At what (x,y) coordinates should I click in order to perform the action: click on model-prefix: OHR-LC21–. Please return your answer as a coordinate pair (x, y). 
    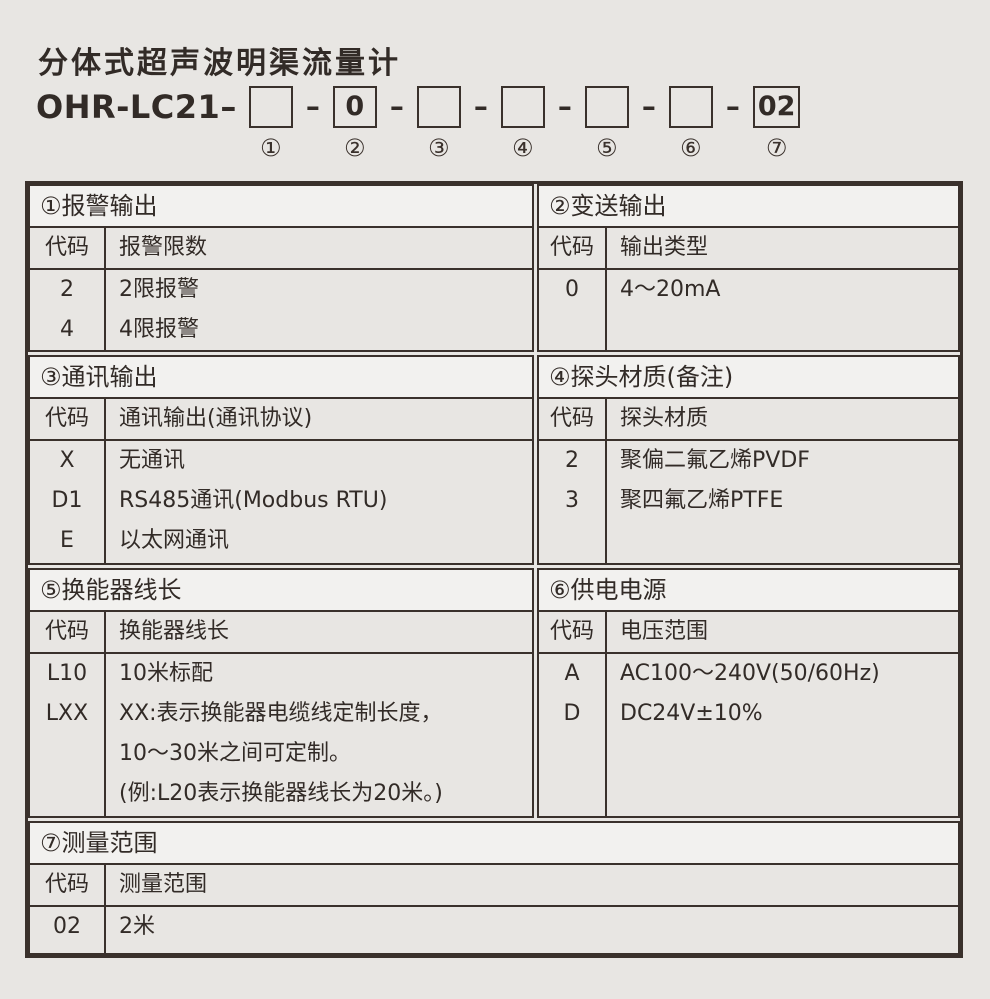
    Looking at the image, I should click on (136, 107).